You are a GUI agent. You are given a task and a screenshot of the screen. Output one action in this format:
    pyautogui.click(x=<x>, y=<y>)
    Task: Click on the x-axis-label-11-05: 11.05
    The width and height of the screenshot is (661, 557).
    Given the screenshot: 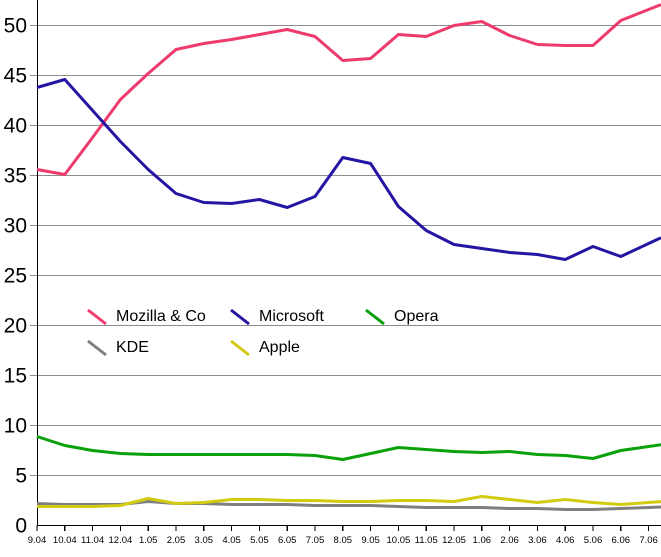 What is the action you would take?
    pyautogui.click(x=426, y=540)
    